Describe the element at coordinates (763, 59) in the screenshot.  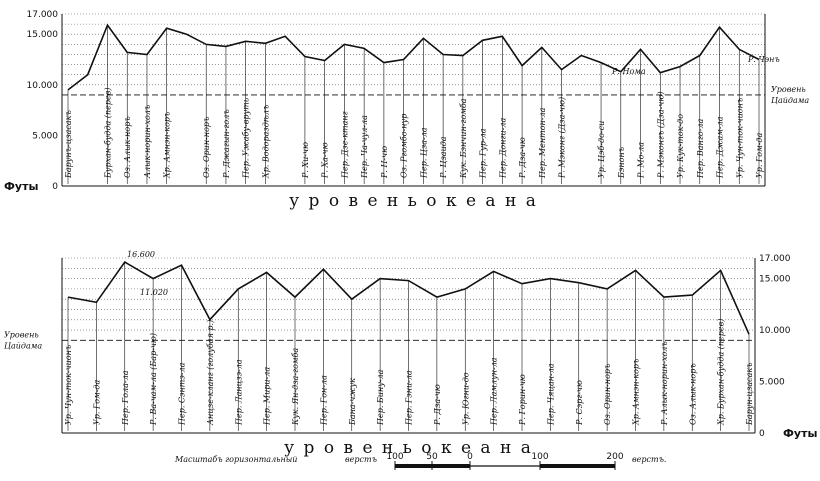
I see `annotation: Р. Чэнъ` at that location.